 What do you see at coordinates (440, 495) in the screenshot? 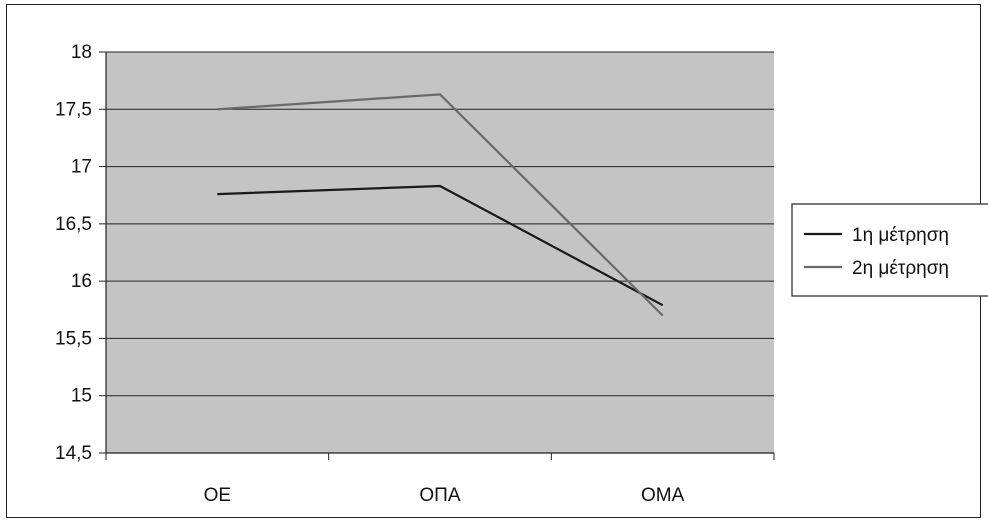
I see `x-tick-label: ΟΠΑ` at bounding box center [440, 495].